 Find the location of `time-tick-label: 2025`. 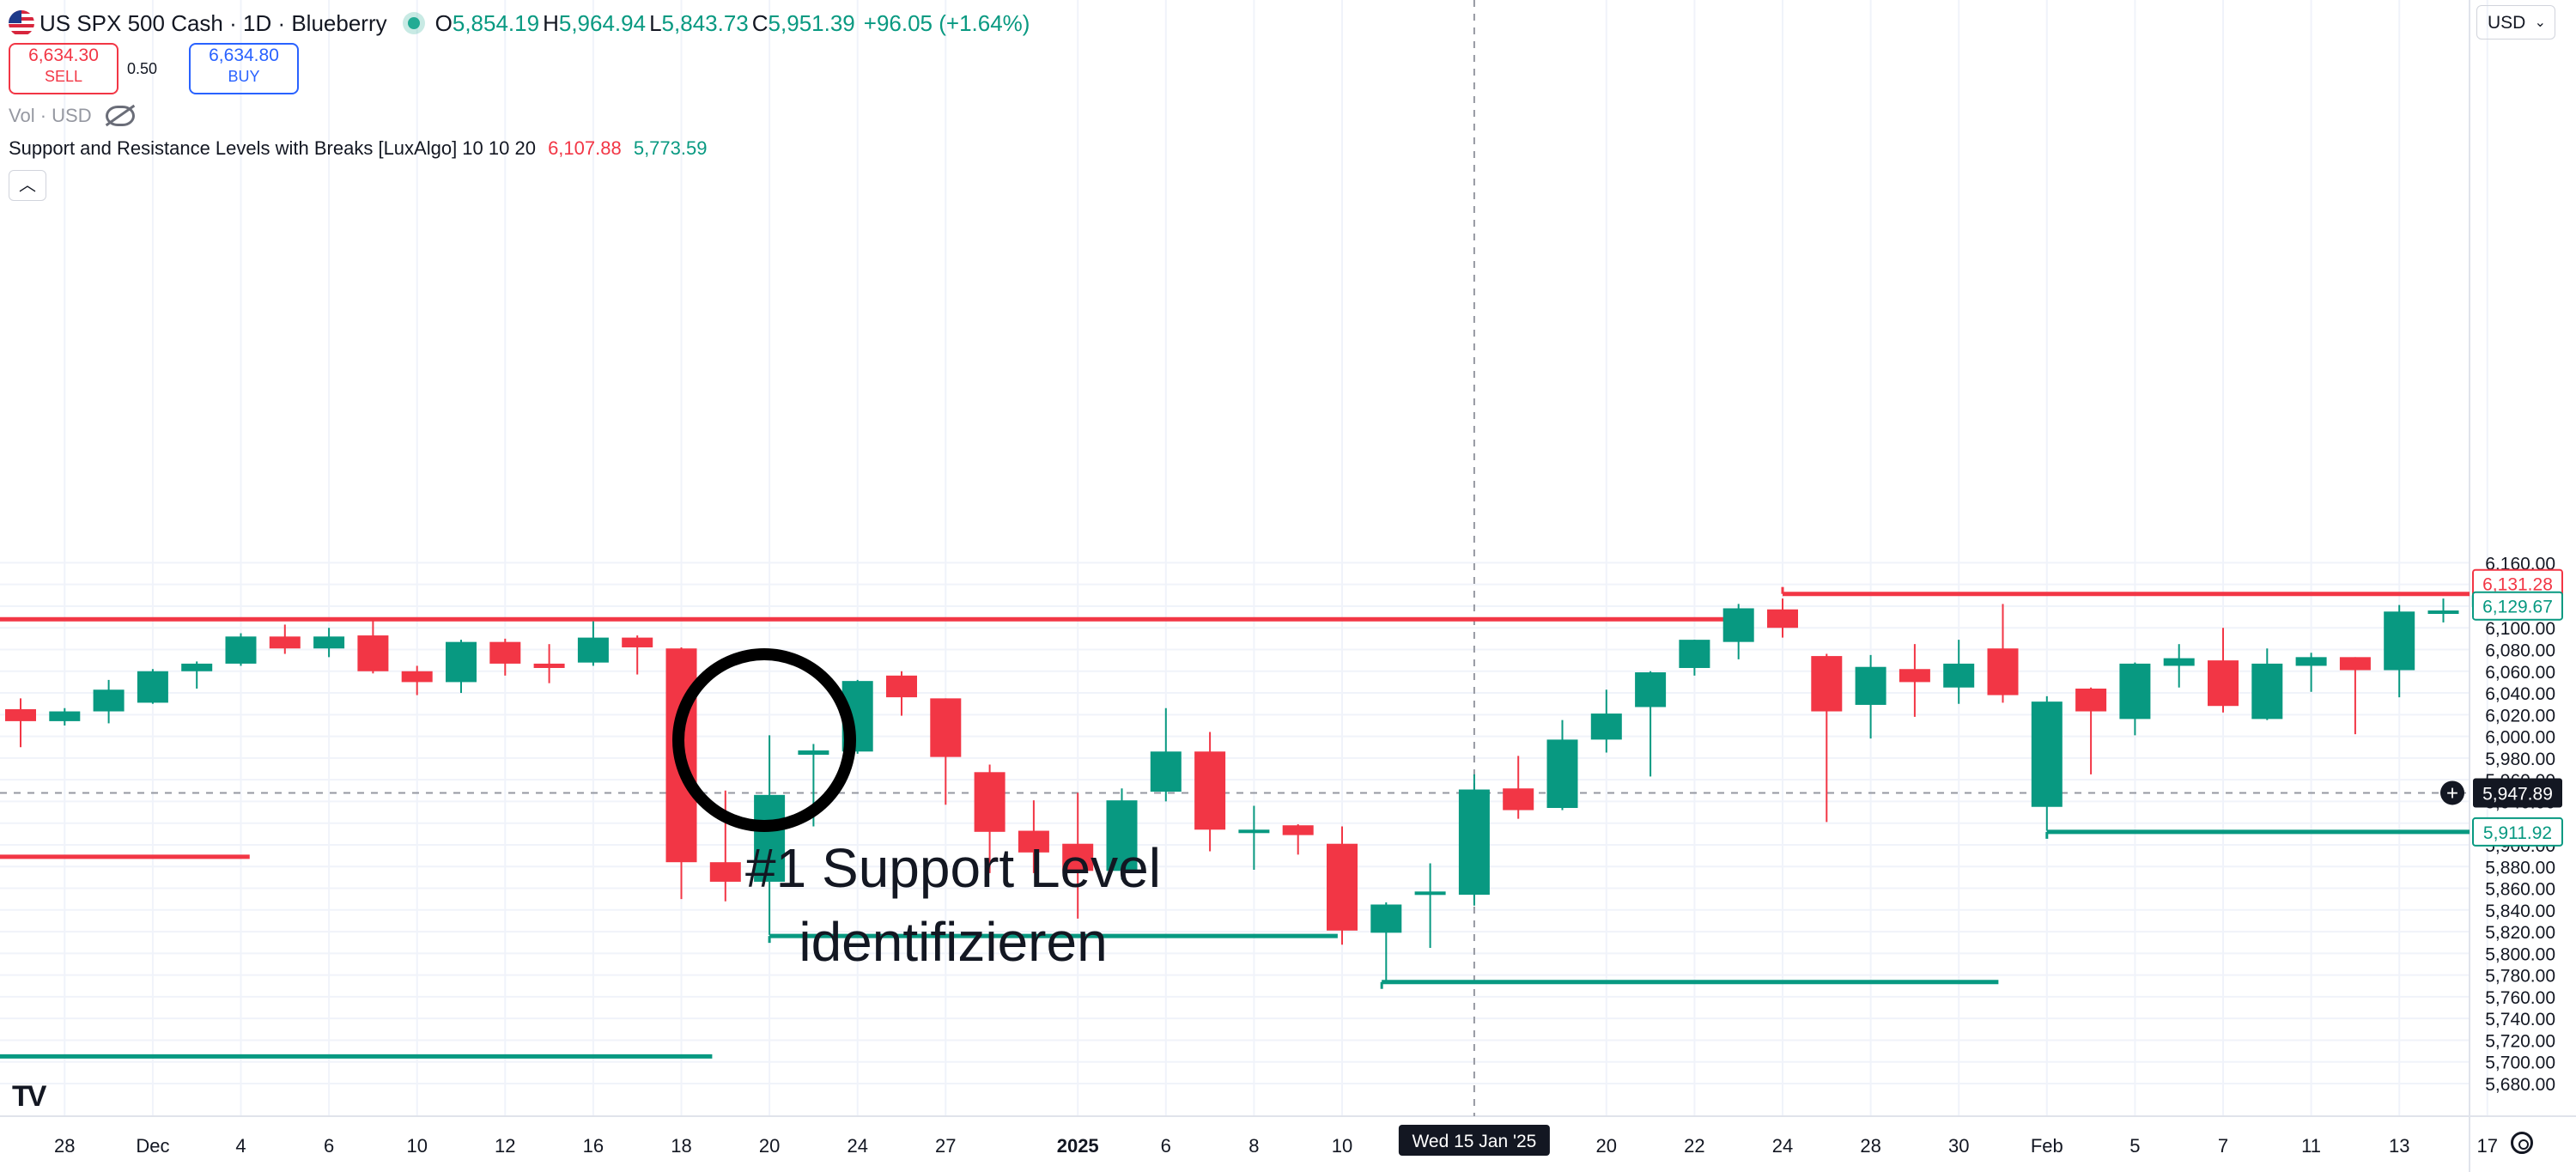

time-tick-label: 2025 is located at coordinates (1078, 1146).